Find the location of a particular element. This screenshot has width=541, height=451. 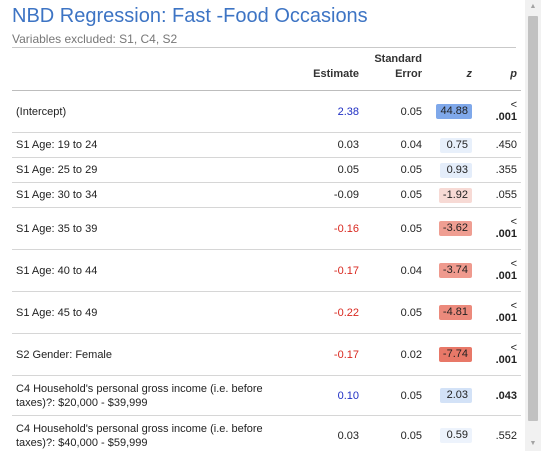

z-cell: 2.03 is located at coordinates (451, 395).